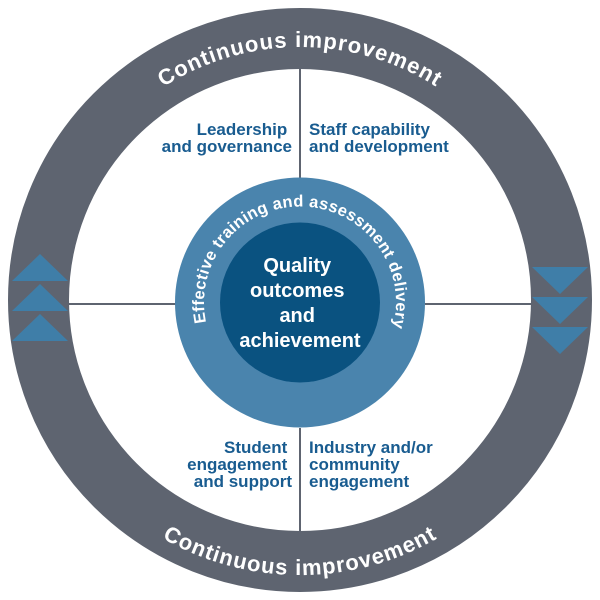 The height and width of the screenshot is (600, 600). Describe the element at coordinates (379, 146) in the screenshot. I see `quadrant-label-line: and development` at that location.